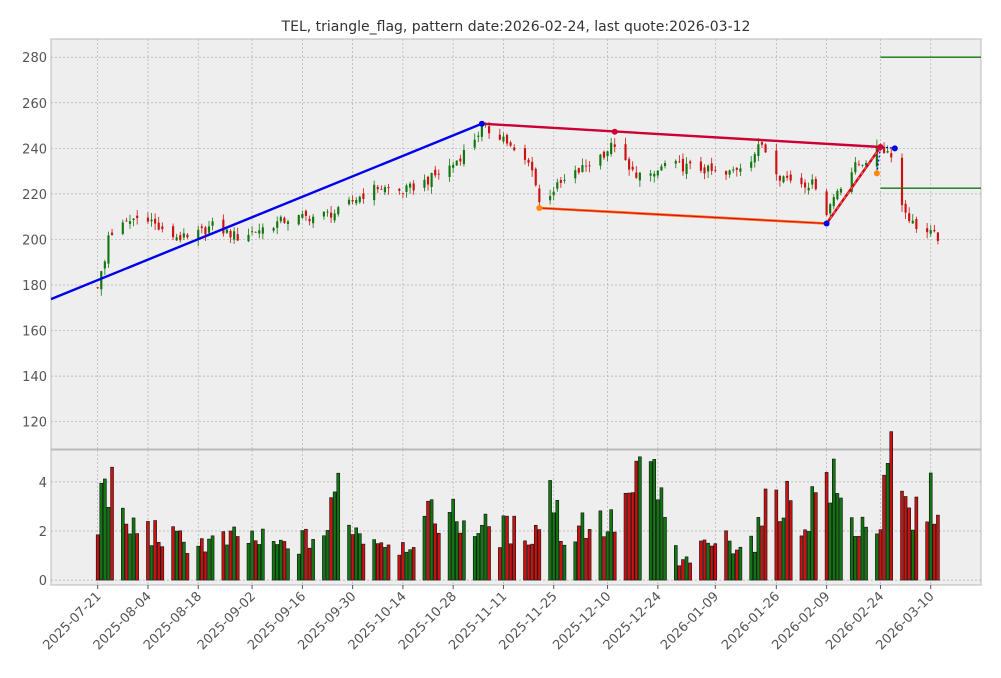 The height and width of the screenshot is (678, 1001). I want to click on price-tick-label: 120, so click(34, 423).